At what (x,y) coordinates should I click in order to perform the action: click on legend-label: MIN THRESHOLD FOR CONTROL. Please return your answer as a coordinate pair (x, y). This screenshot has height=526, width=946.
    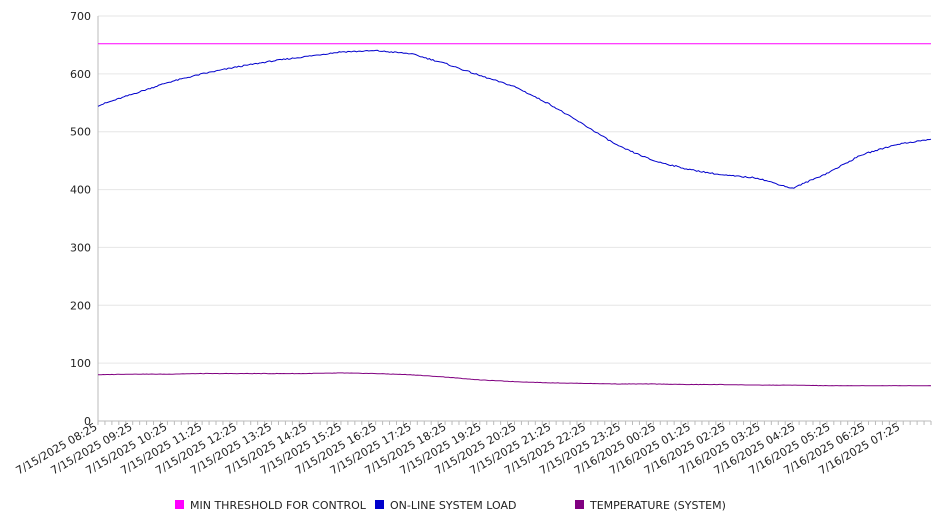
    Looking at the image, I should click on (278, 505).